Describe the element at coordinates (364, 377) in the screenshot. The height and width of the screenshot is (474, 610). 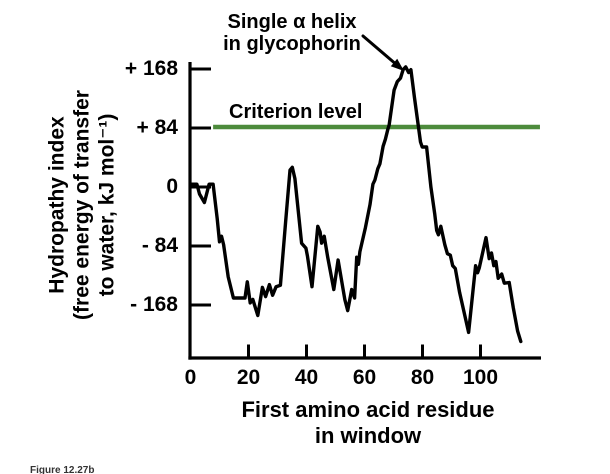
I see `x-tick-label: 60` at that location.